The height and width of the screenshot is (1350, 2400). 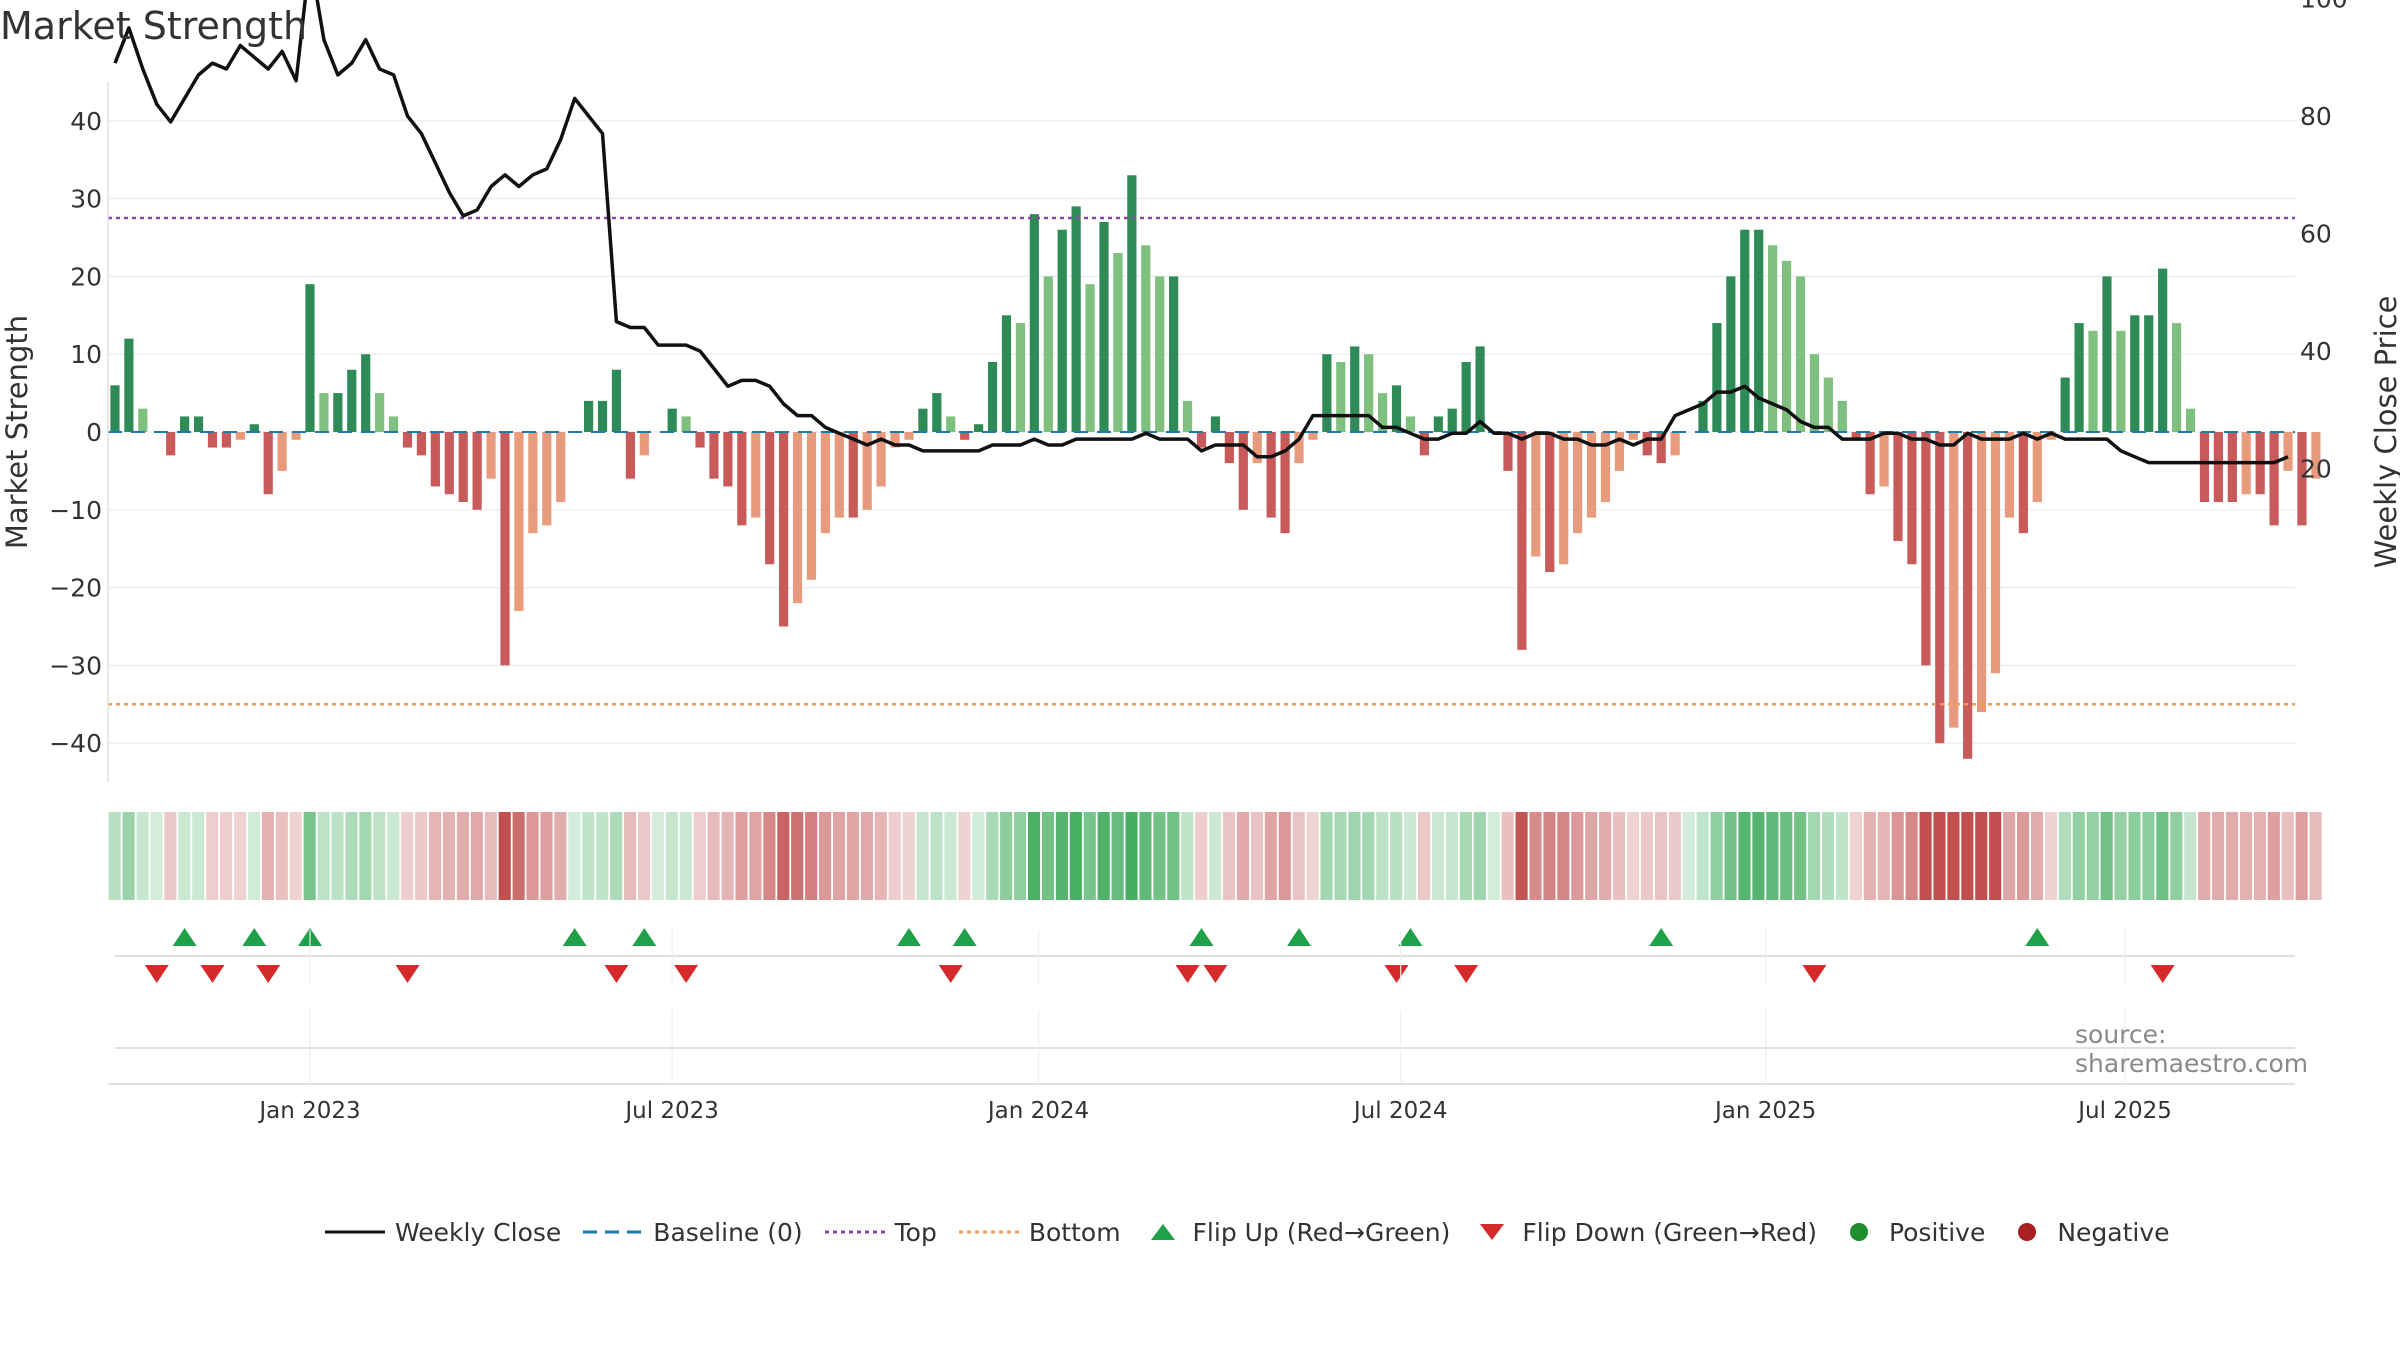 I want to click on y-tick-label-left: 20, so click(x=86, y=276).